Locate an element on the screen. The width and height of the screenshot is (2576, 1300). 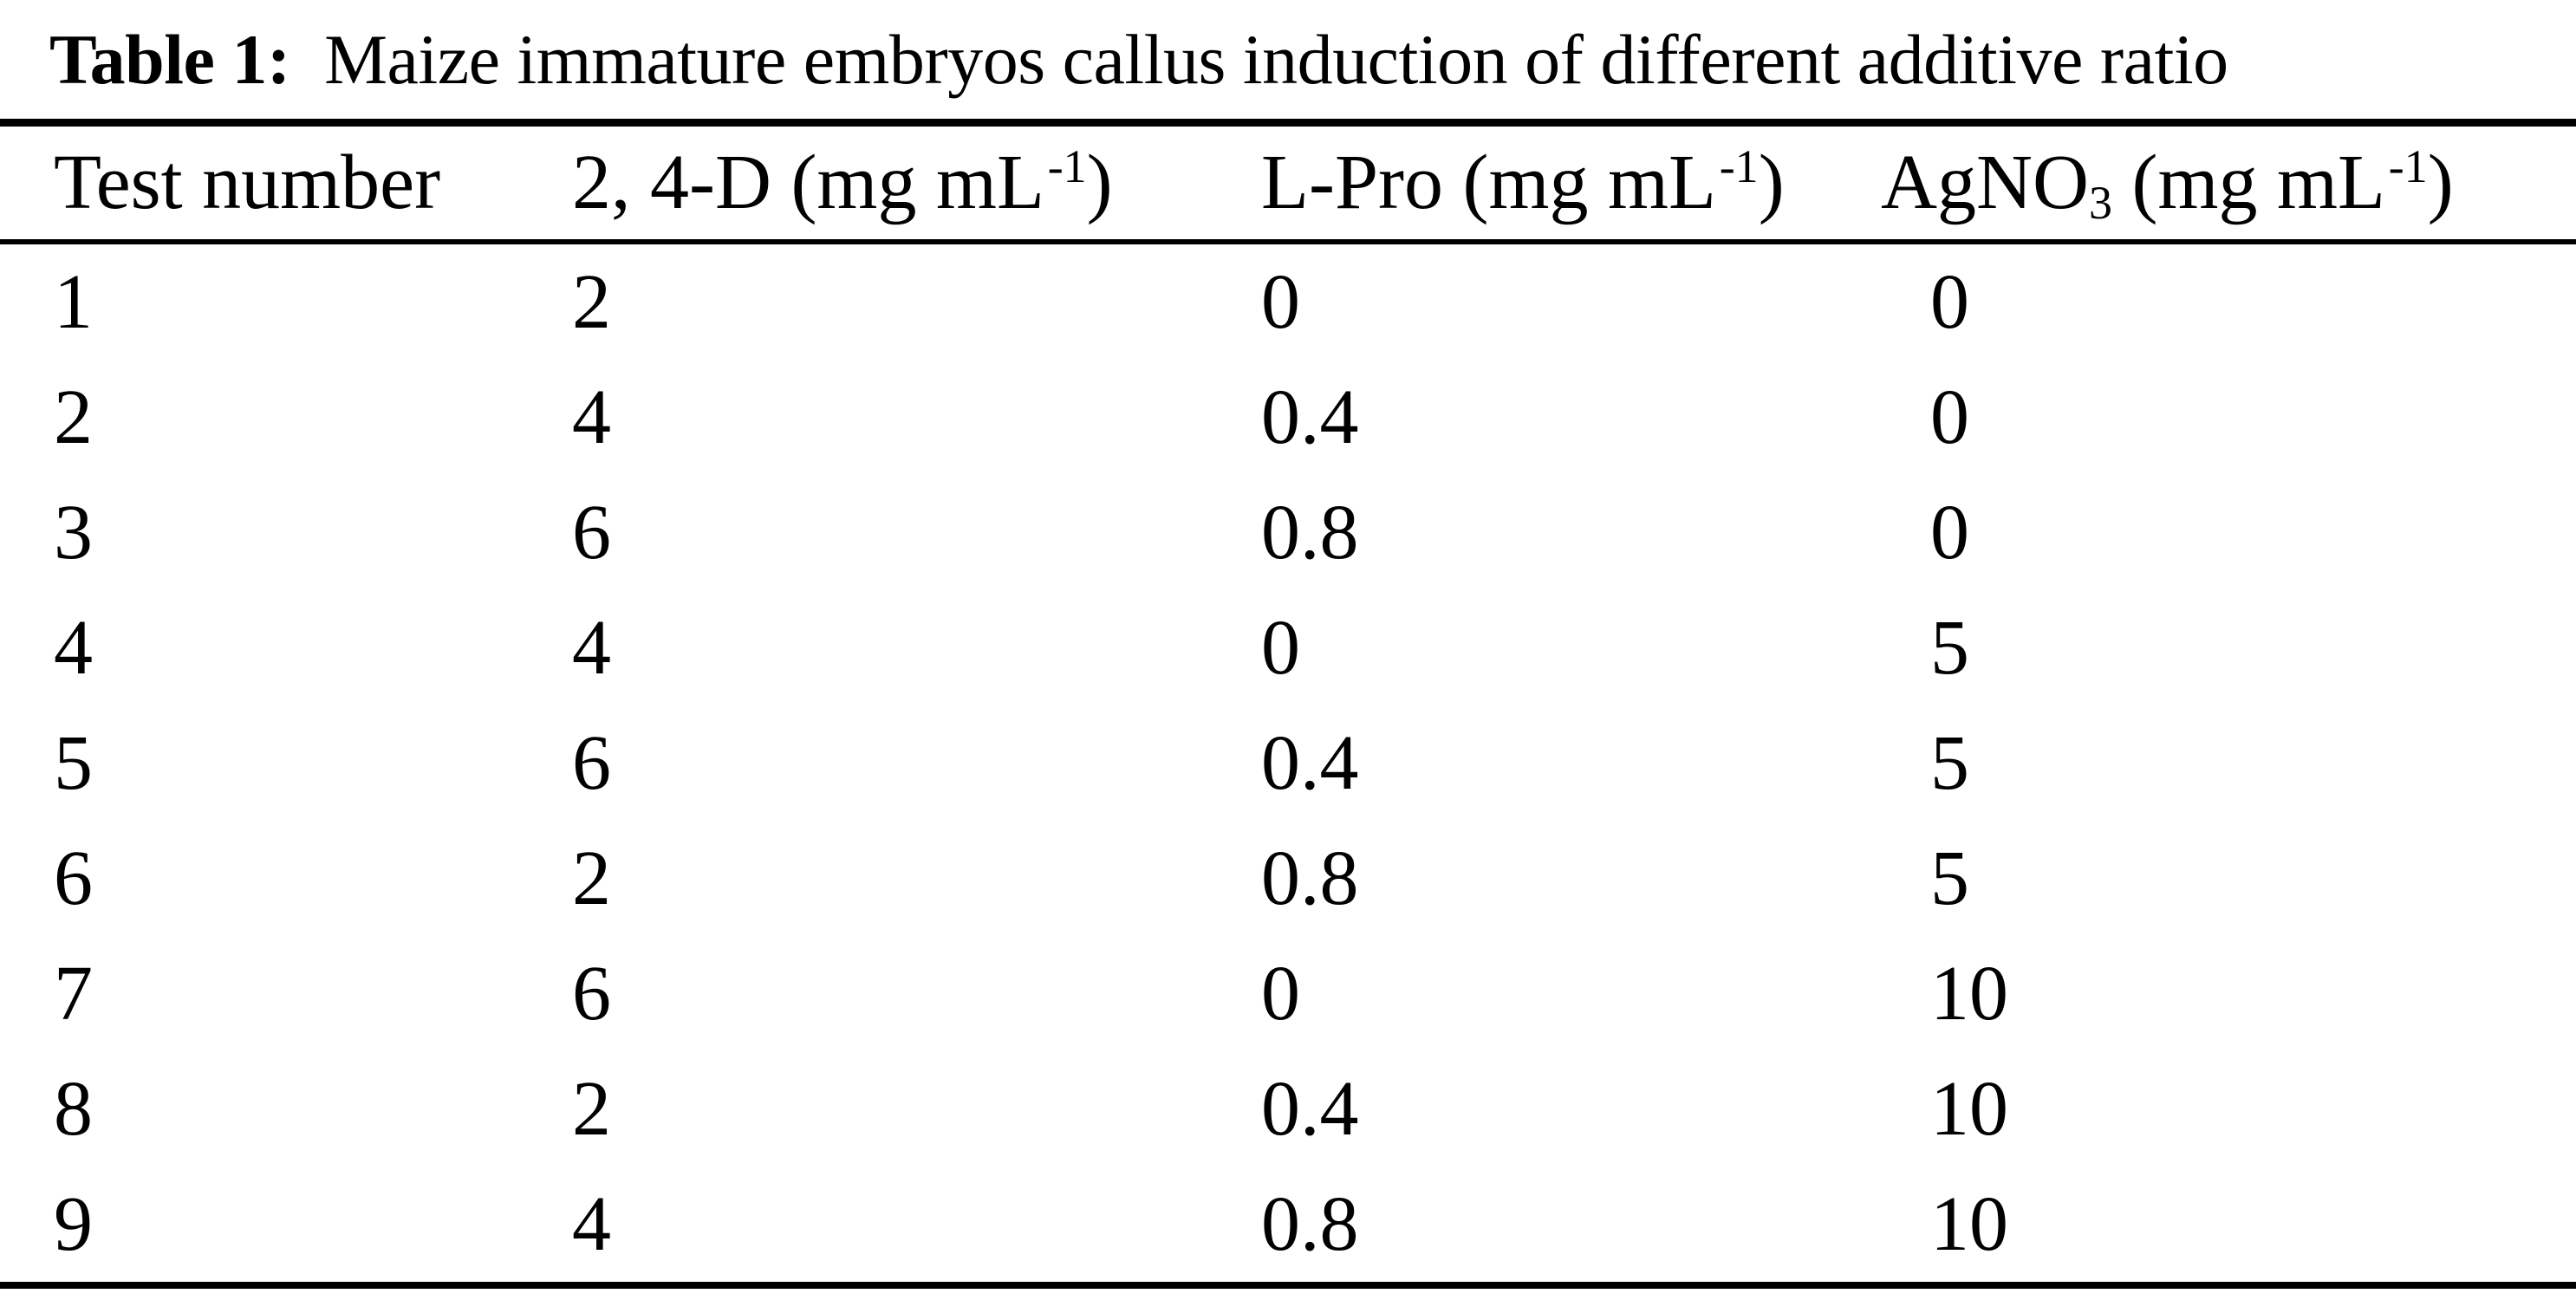
table-row: 6 2 0.8 5 is located at coordinates (1288, 878).